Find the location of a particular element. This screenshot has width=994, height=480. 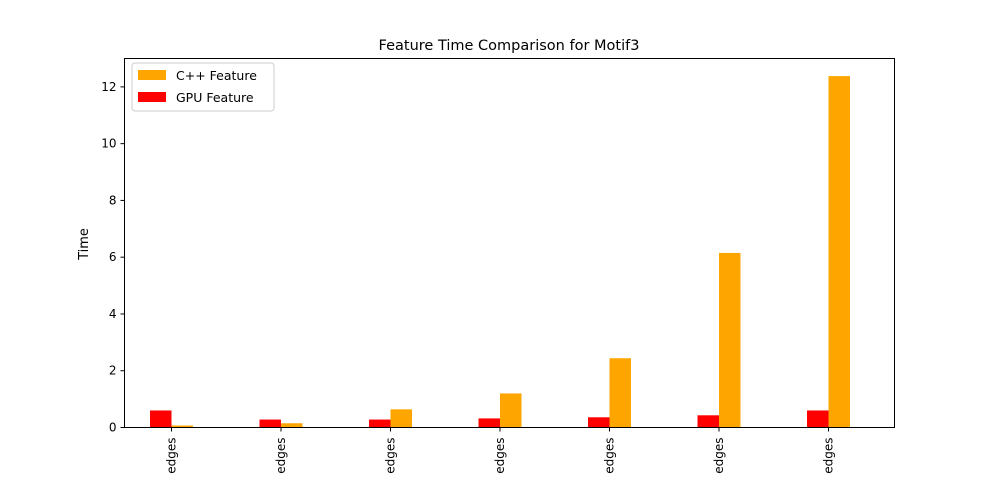

legend-label: C++ Feature is located at coordinates (216, 75).